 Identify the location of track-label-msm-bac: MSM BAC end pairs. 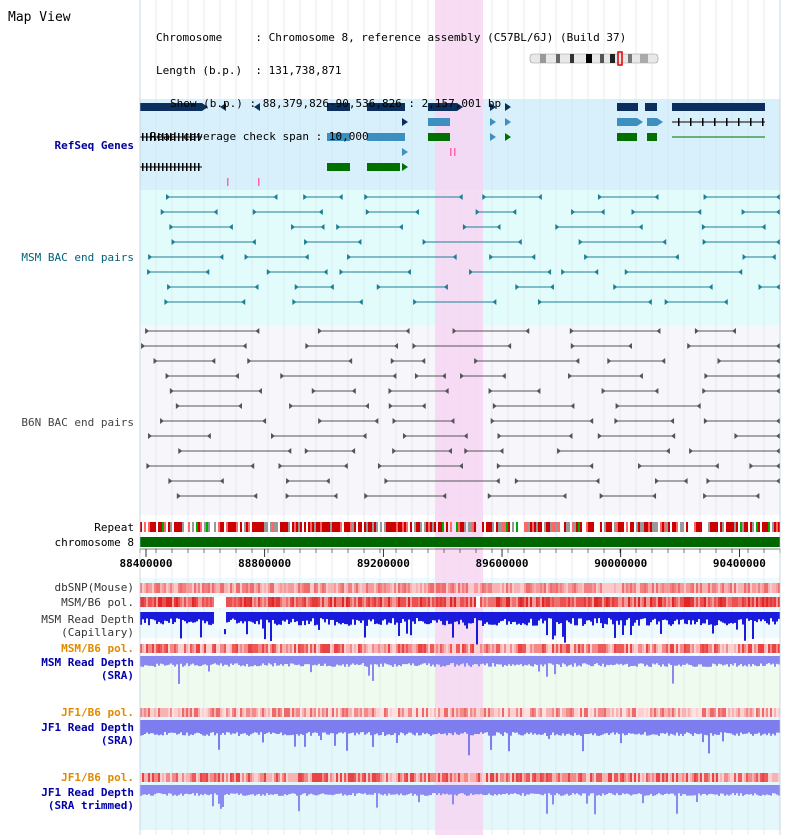
(77, 257).